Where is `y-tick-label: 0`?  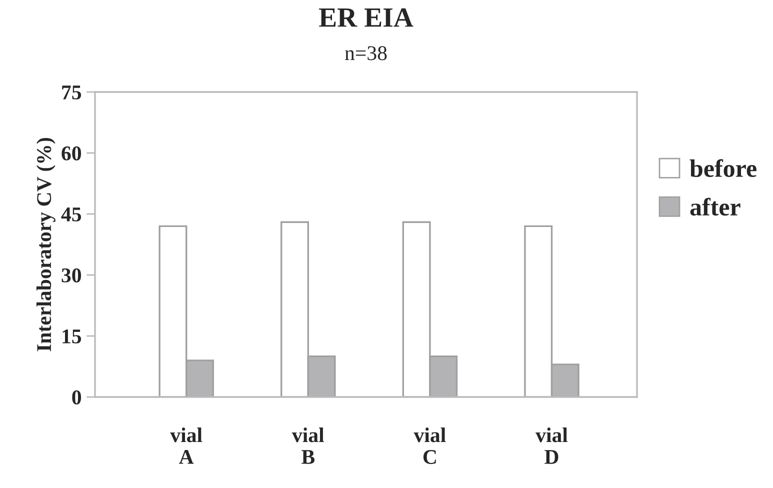
y-tick-label: 0 is located at coordinates (77, 397).